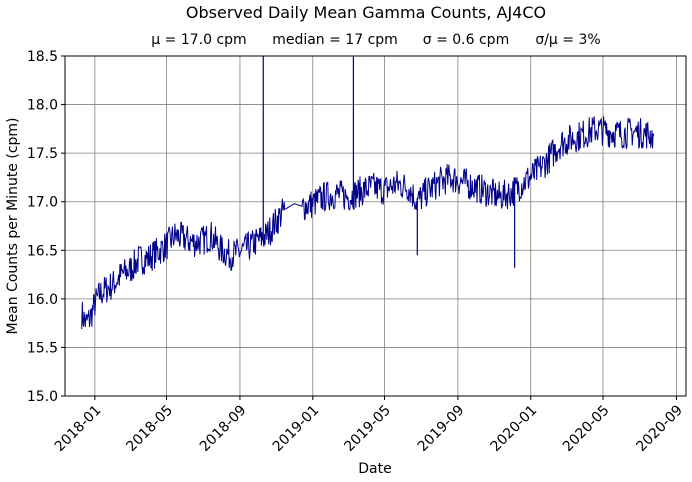  I want to click on y-tick-label: 15.5, so click(42, 348).